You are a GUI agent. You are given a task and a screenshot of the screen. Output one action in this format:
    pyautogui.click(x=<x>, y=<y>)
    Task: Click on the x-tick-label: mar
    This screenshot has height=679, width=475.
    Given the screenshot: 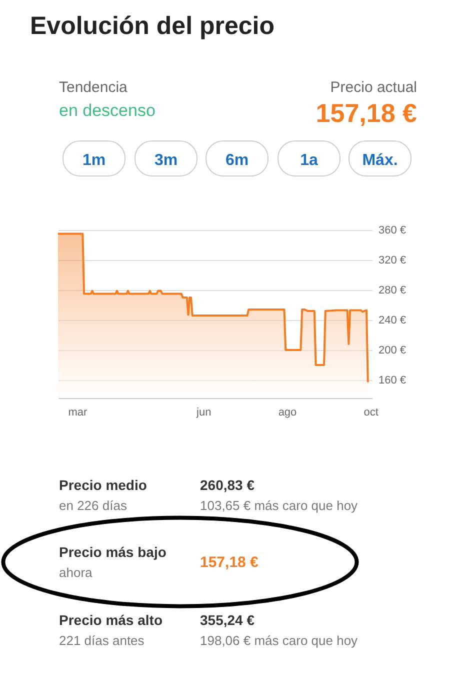 What is the action you would take?
    pyautogui.click(x=78, y=412)
    